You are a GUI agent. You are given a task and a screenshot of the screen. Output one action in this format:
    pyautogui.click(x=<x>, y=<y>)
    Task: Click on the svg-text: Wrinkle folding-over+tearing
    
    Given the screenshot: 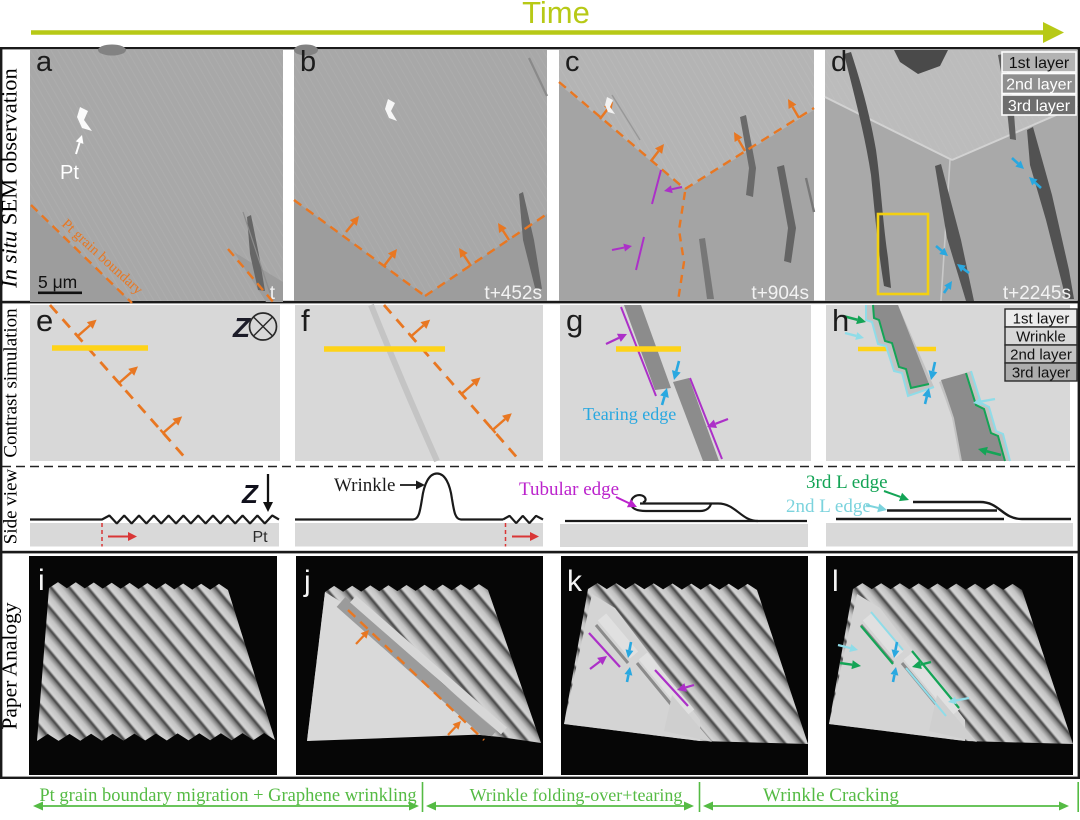 What is the action you would take?
    pyautogui.click(x=576, y=795)
    